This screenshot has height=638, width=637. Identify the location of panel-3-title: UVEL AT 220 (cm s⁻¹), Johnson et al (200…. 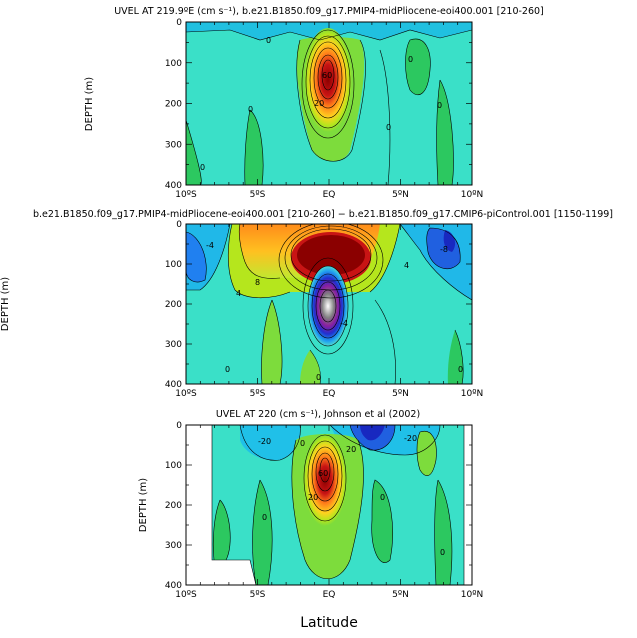
(318, 414).